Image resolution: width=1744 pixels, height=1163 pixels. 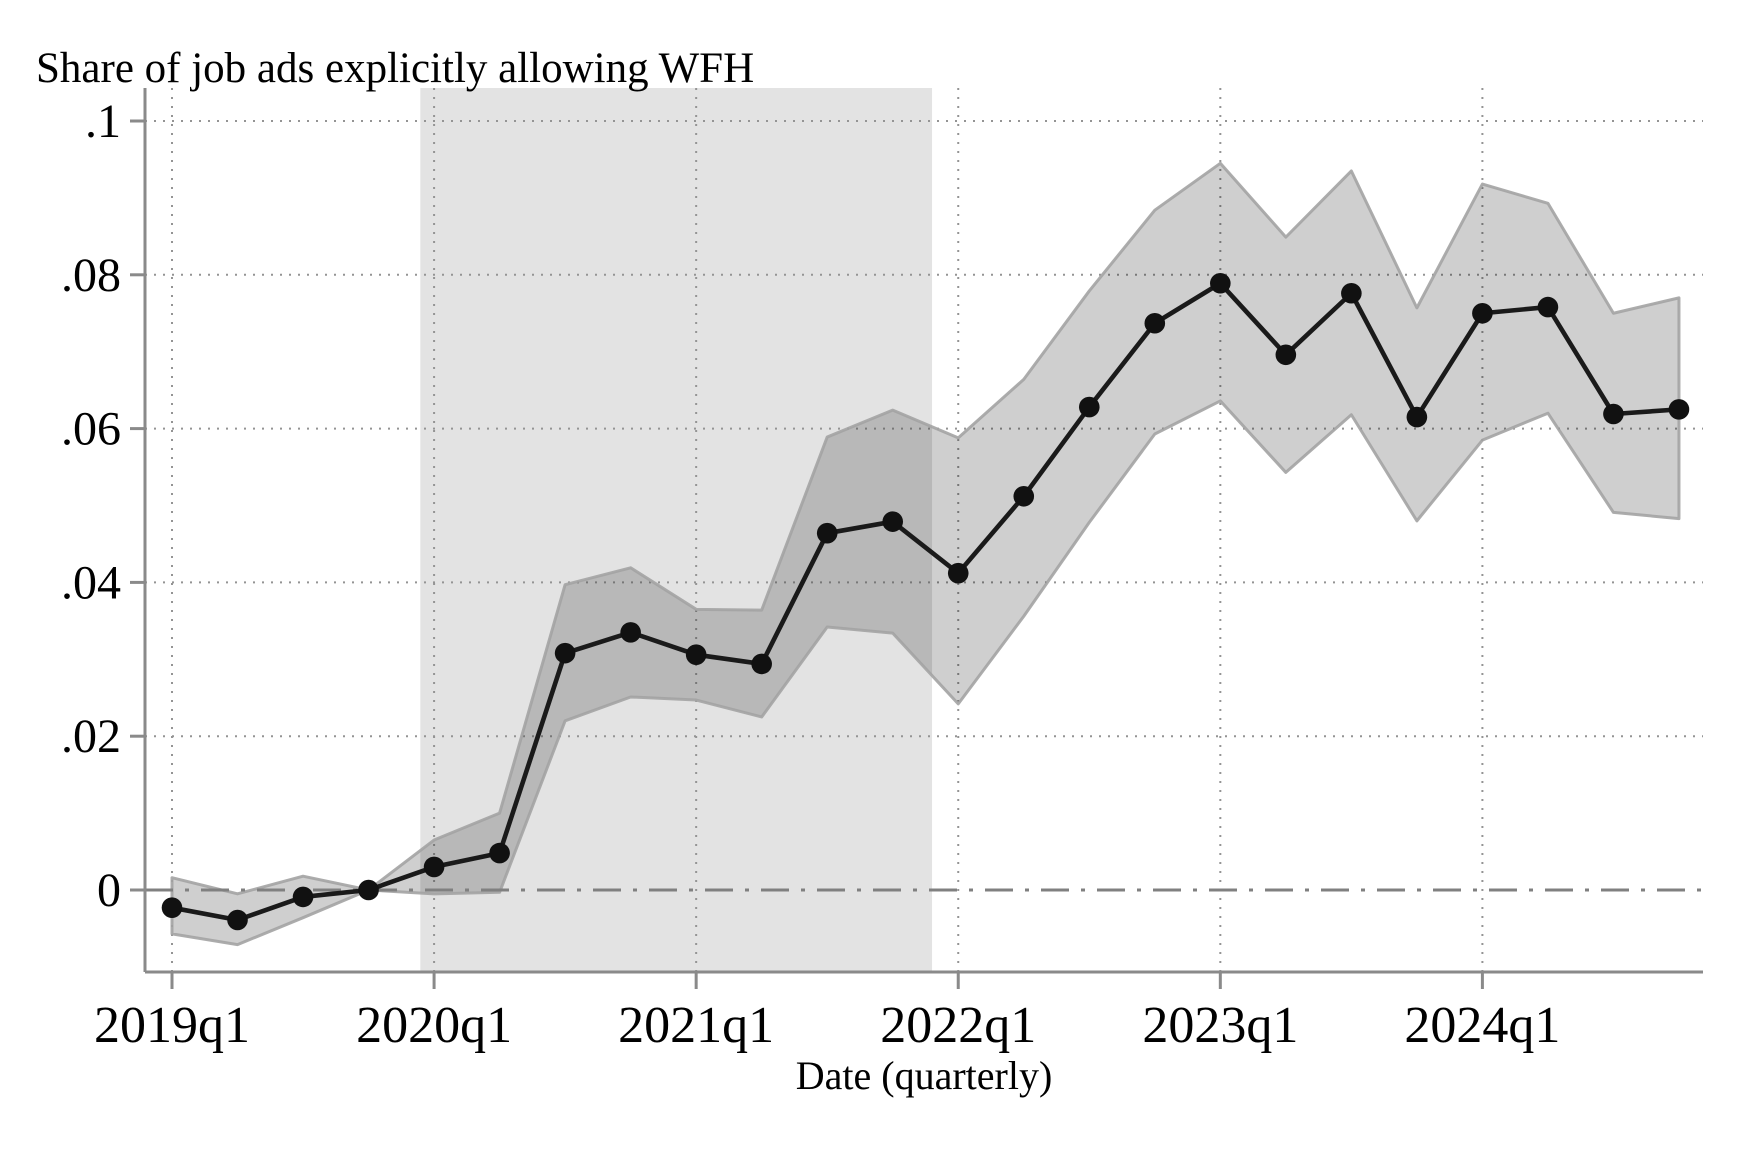 What do you see at coordinates (103, 121) in the screenshot?
I see `y-tick-label: .1` at bounding box center [103, 121].